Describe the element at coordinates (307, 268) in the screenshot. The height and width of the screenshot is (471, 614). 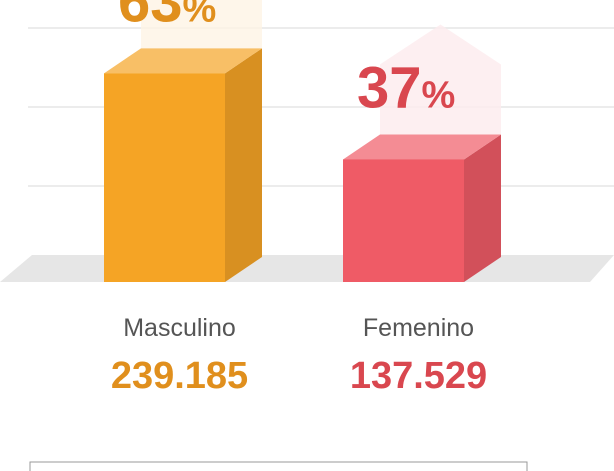
I see `floor` at that location.